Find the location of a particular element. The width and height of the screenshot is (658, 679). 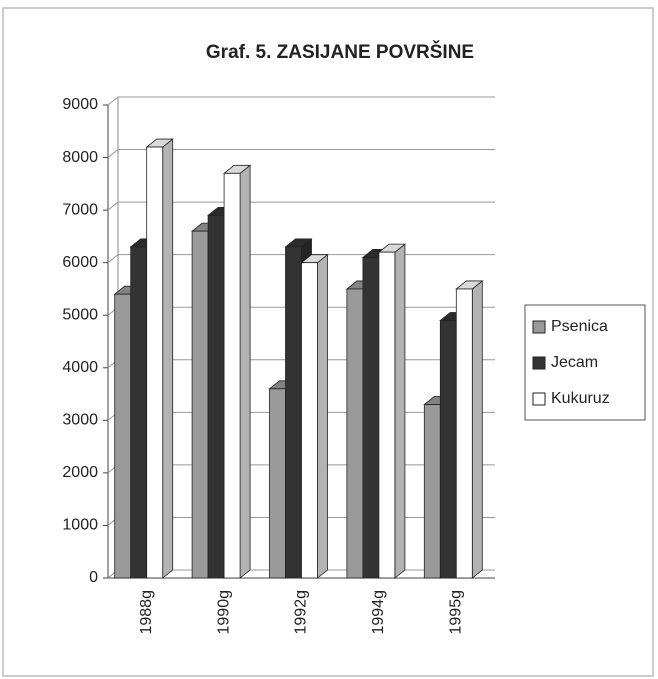

x-tick-label: 1992g is located at coordinates (301, 612).